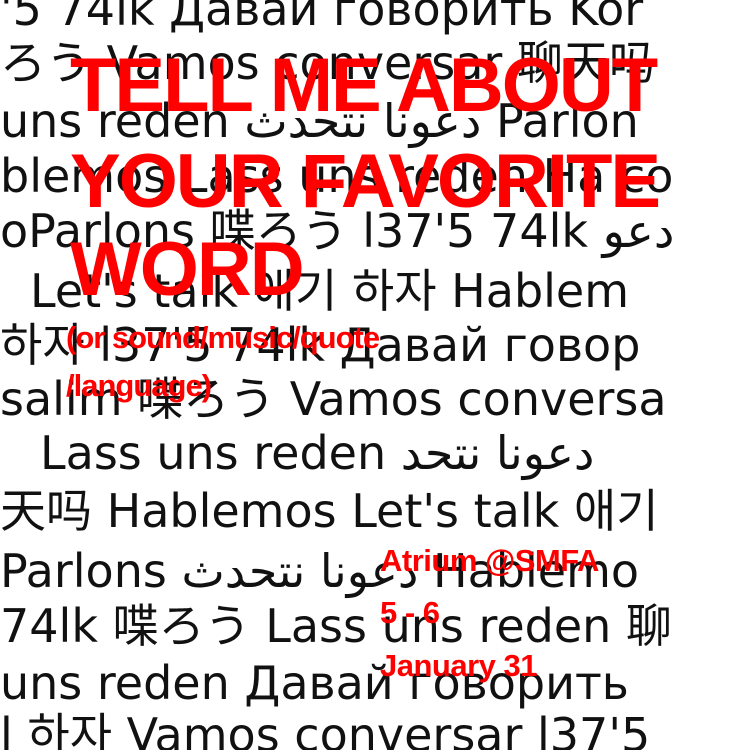  What do you see at coordinates (320, 571) in the screenshot?
I see `background-text-line: Parlons دعونا نتحدث Hablemo` at bounding box center [320, 571].